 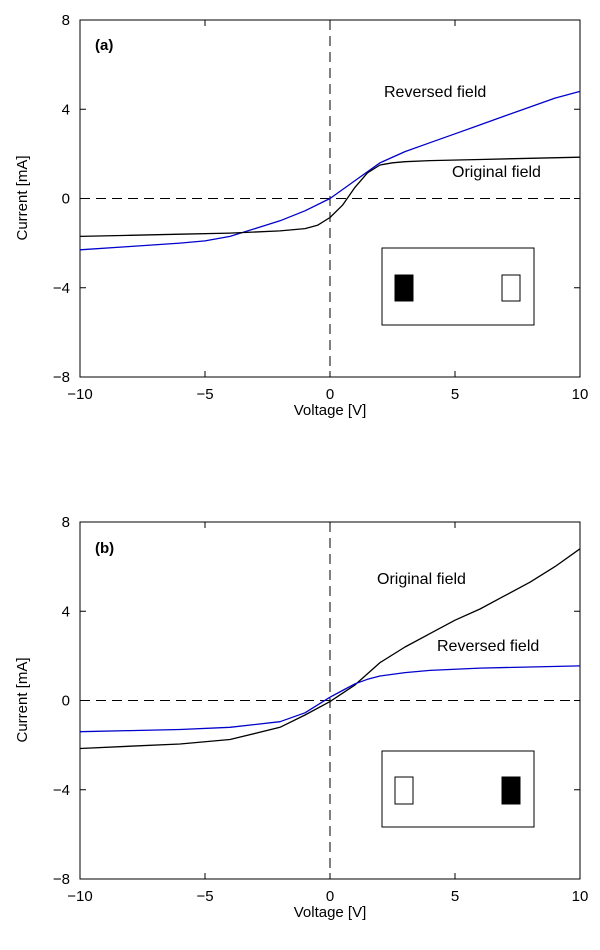 I want to click on series-group, so click(x=330, y=170).